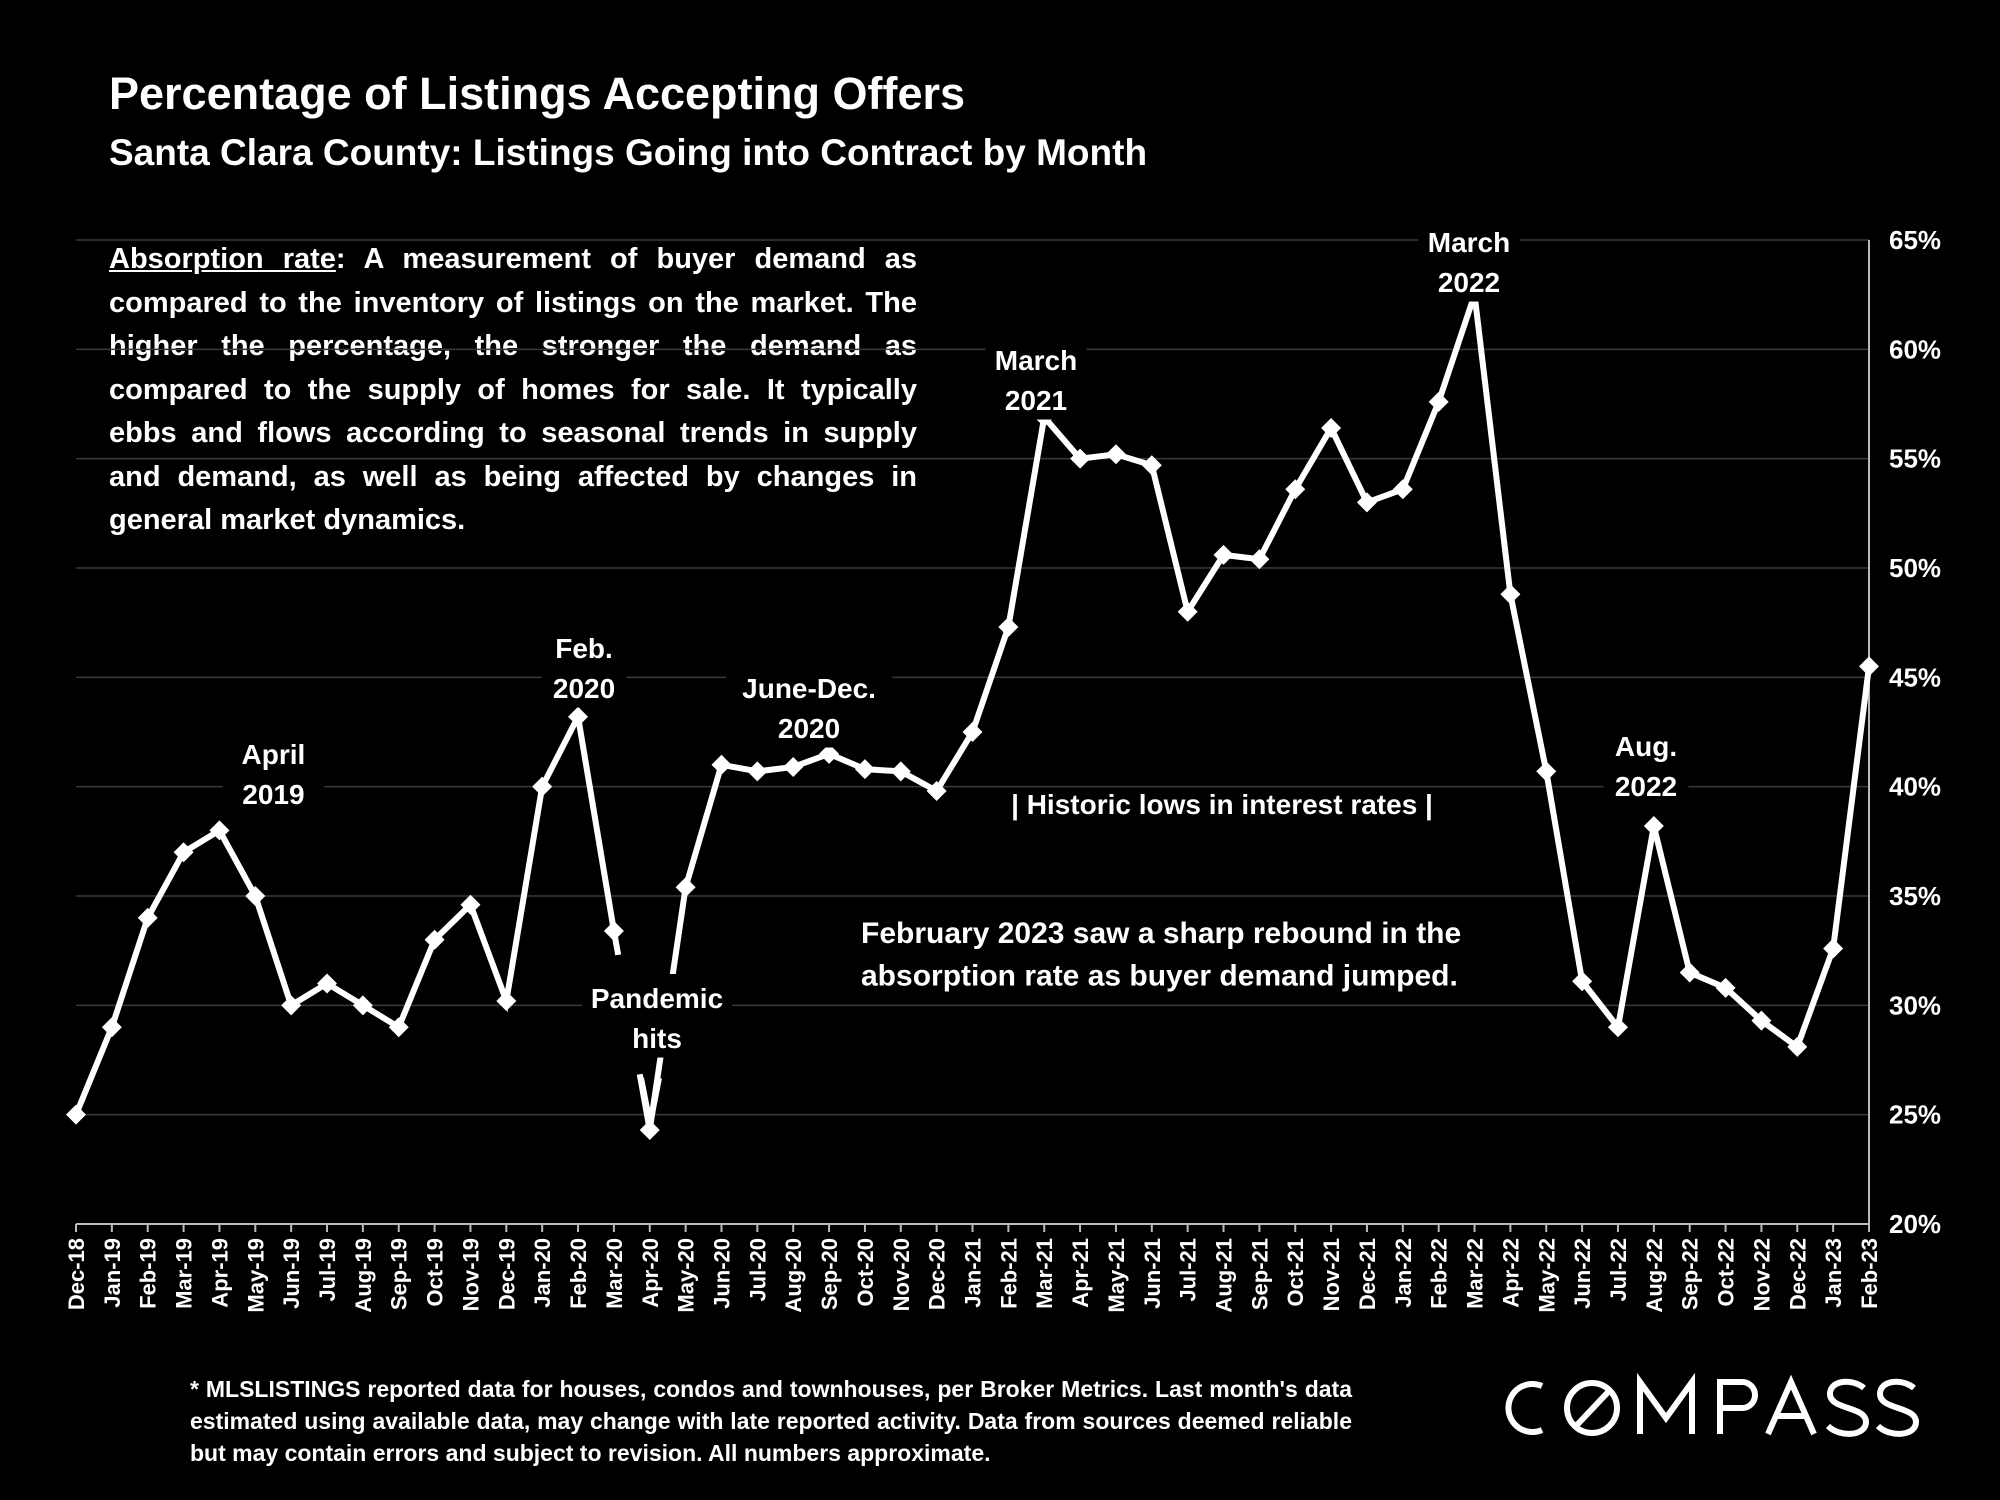 The image size is (2000, 1500). What do you see at coordinates (1915, 787) in the screenshot?
I see `y-tick-label: 40%` at bounding box center [1915, 787].